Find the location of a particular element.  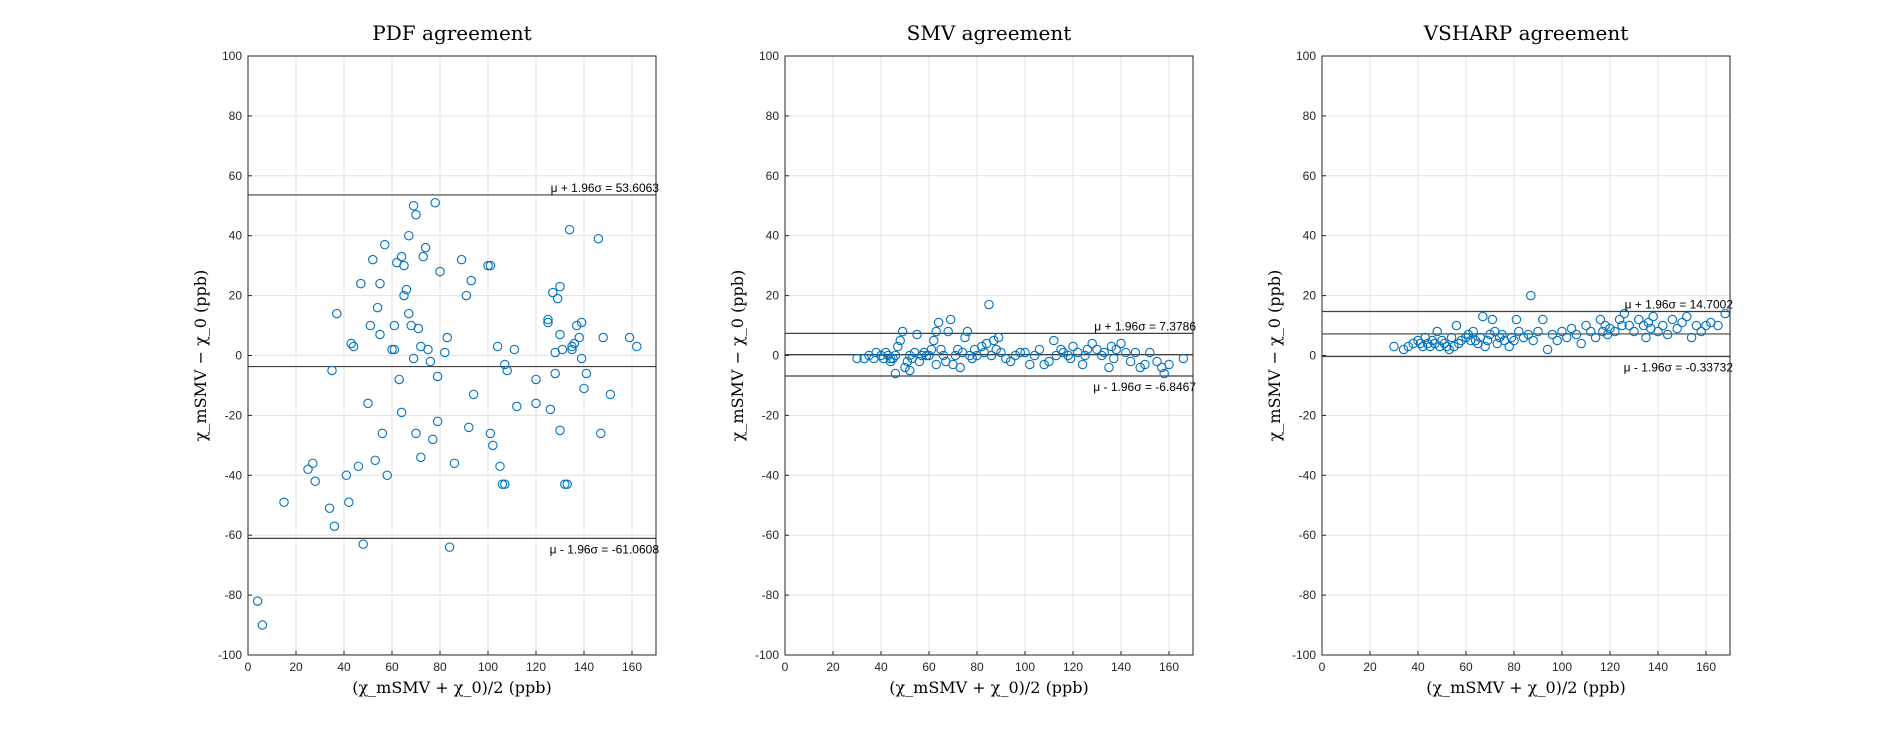

y-tick-label: -60 is located at coordinates (1308, 535).